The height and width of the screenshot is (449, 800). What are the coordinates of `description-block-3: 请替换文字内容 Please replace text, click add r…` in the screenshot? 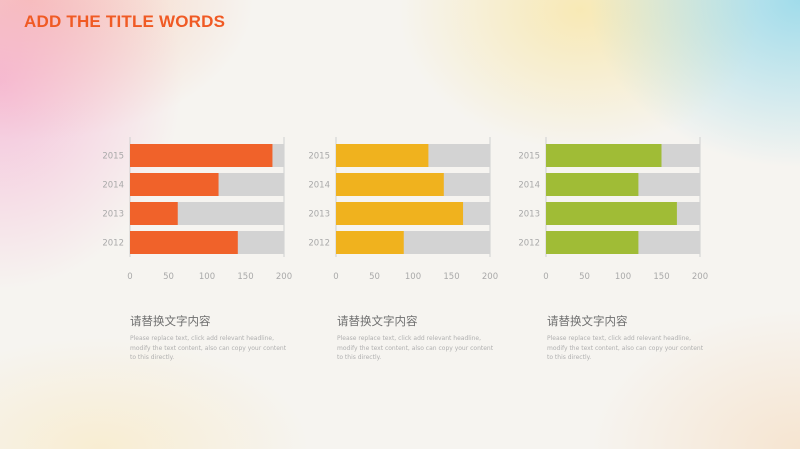 It's located at (627, 338).